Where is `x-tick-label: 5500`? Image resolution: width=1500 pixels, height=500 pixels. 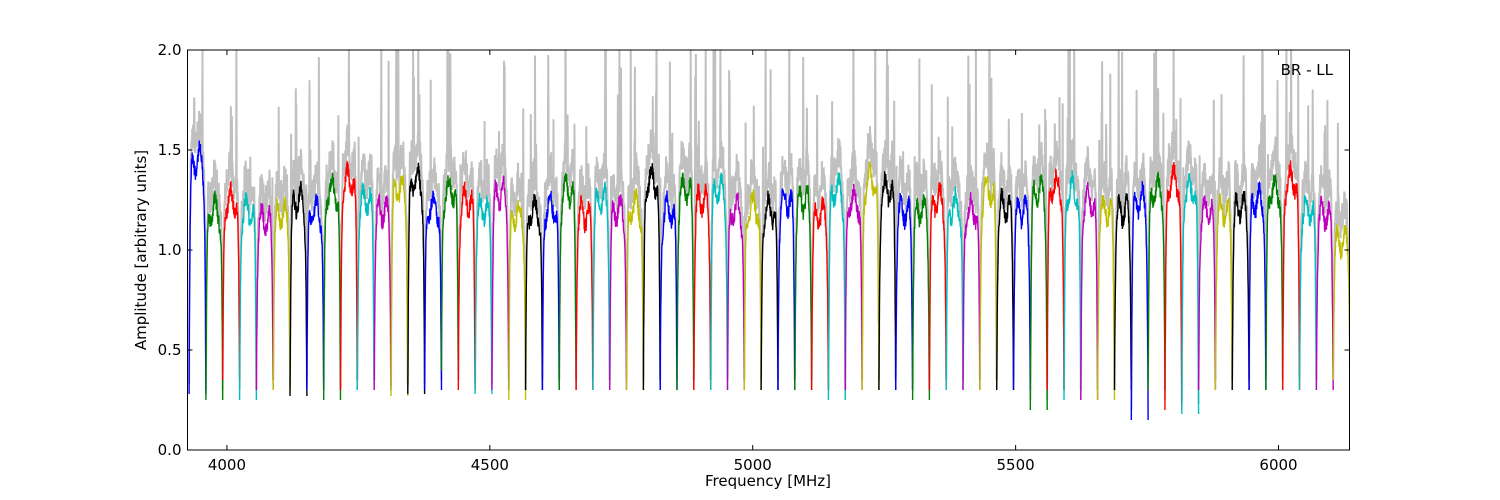 x-tick-label: 5500 is located at coordinates (1016, 465).